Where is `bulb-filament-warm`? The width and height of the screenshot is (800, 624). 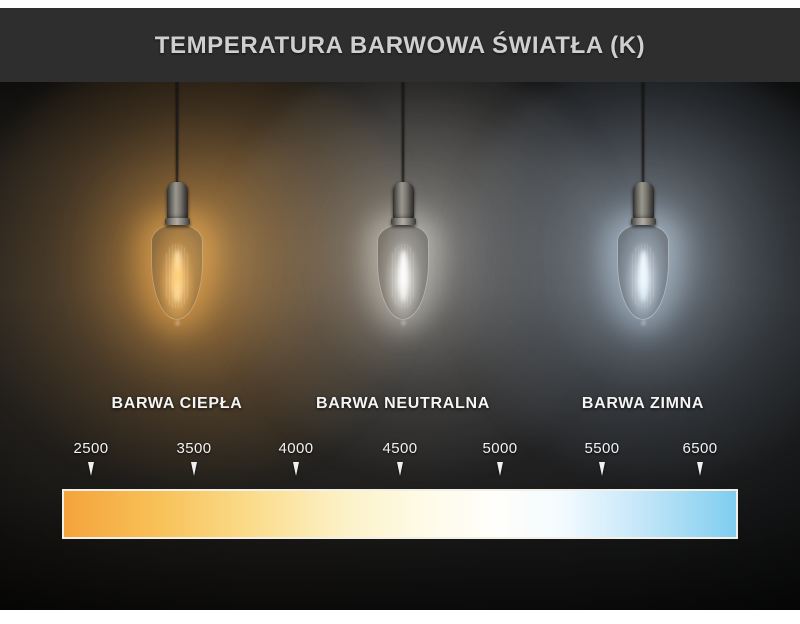
bulb-filament-warm is located at coordinates (177, 276).